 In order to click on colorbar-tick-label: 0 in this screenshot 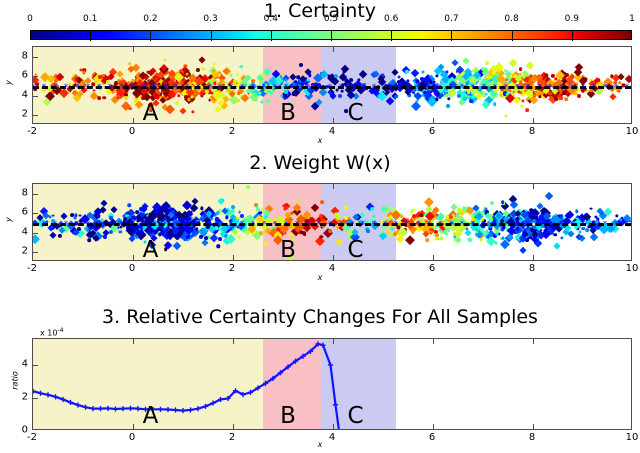, I will do `click(30, 19)`.